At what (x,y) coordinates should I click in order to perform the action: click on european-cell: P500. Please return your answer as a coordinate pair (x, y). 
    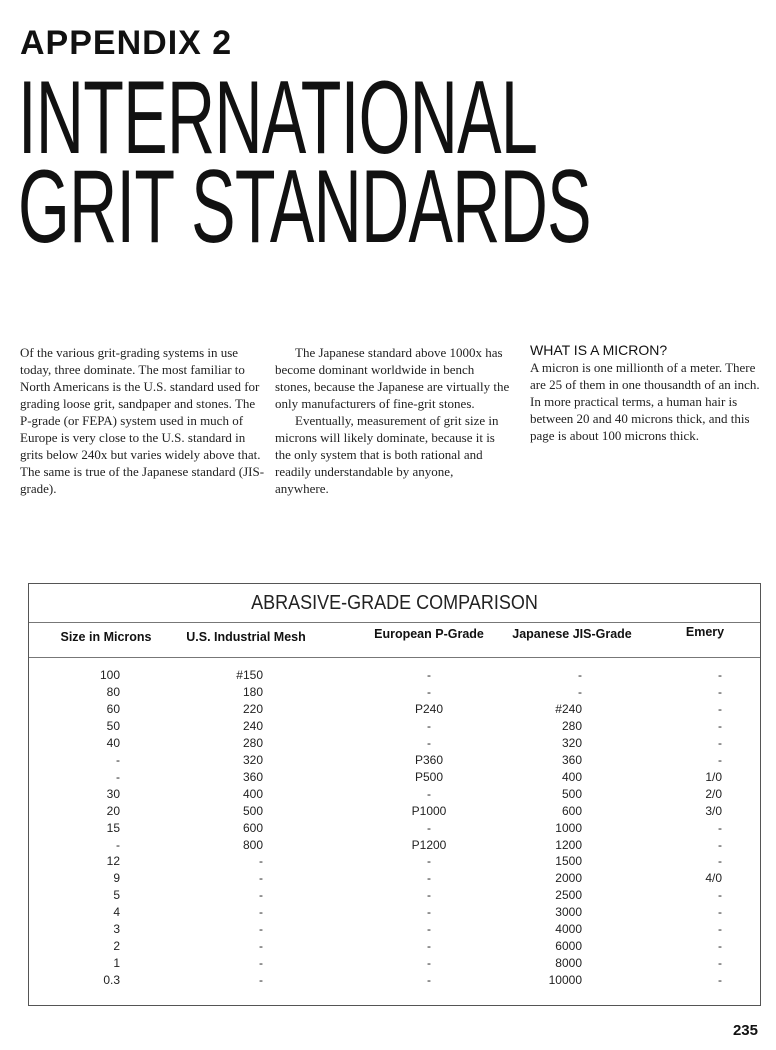
    Looking at the image, I should click on (429, 776).